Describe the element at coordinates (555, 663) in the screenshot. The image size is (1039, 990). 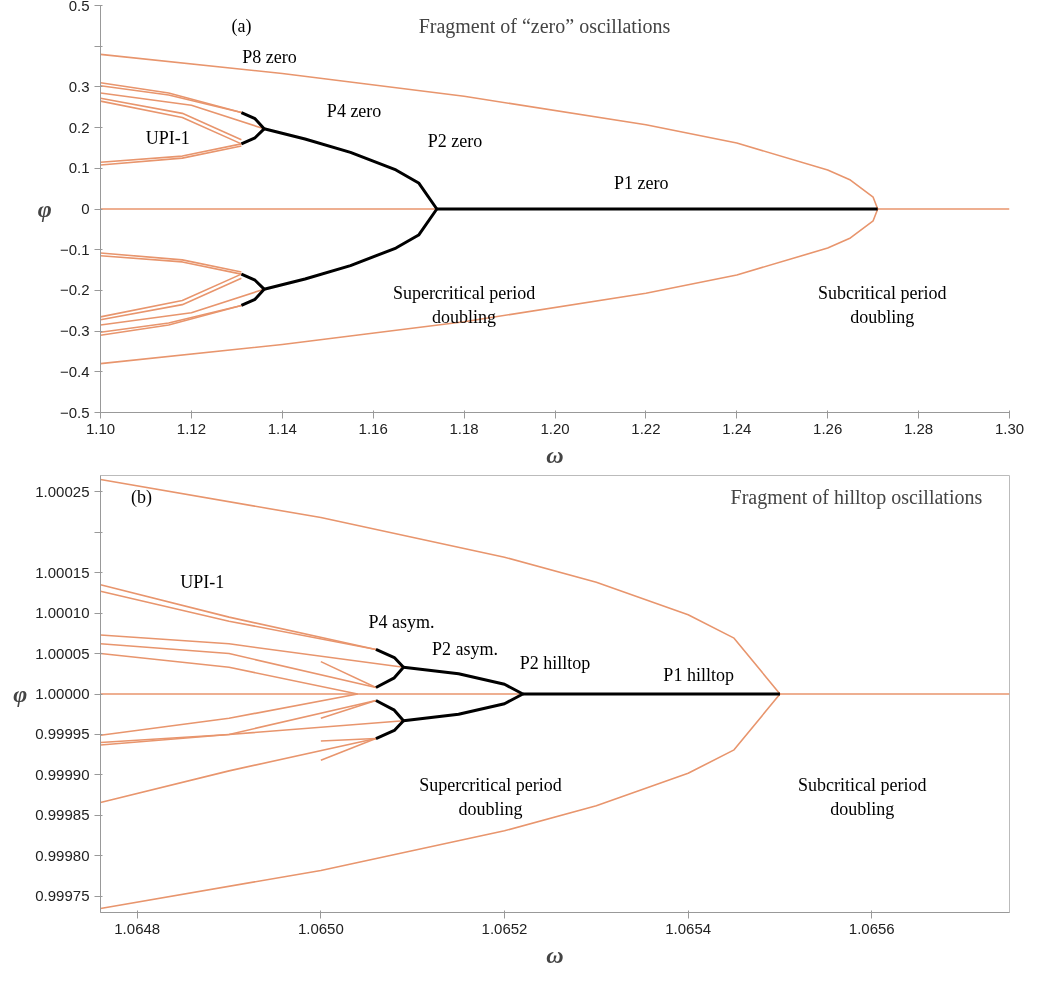
I see `annotation: P2 hilltop` at that location.